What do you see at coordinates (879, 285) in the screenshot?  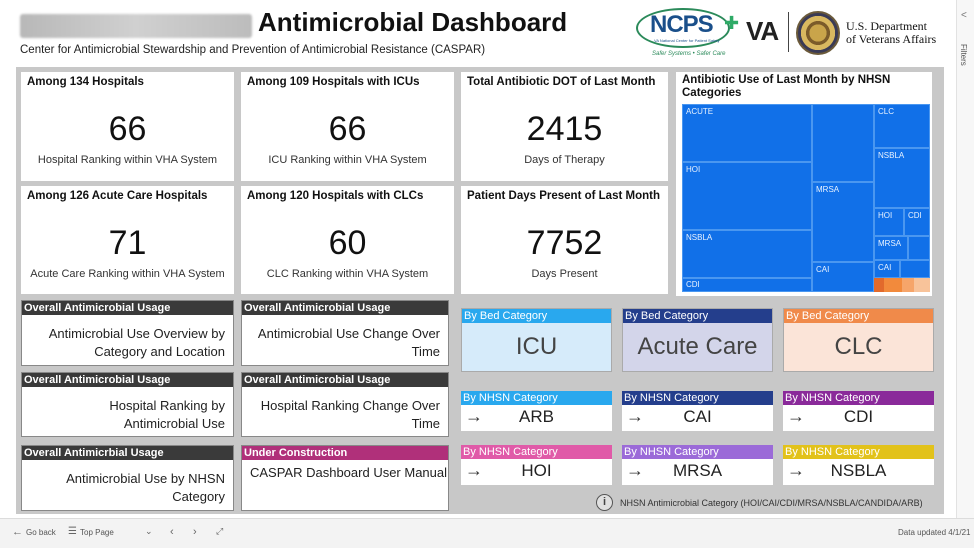 I see `treemap-cell-orange` at bounding box center [879, 285].